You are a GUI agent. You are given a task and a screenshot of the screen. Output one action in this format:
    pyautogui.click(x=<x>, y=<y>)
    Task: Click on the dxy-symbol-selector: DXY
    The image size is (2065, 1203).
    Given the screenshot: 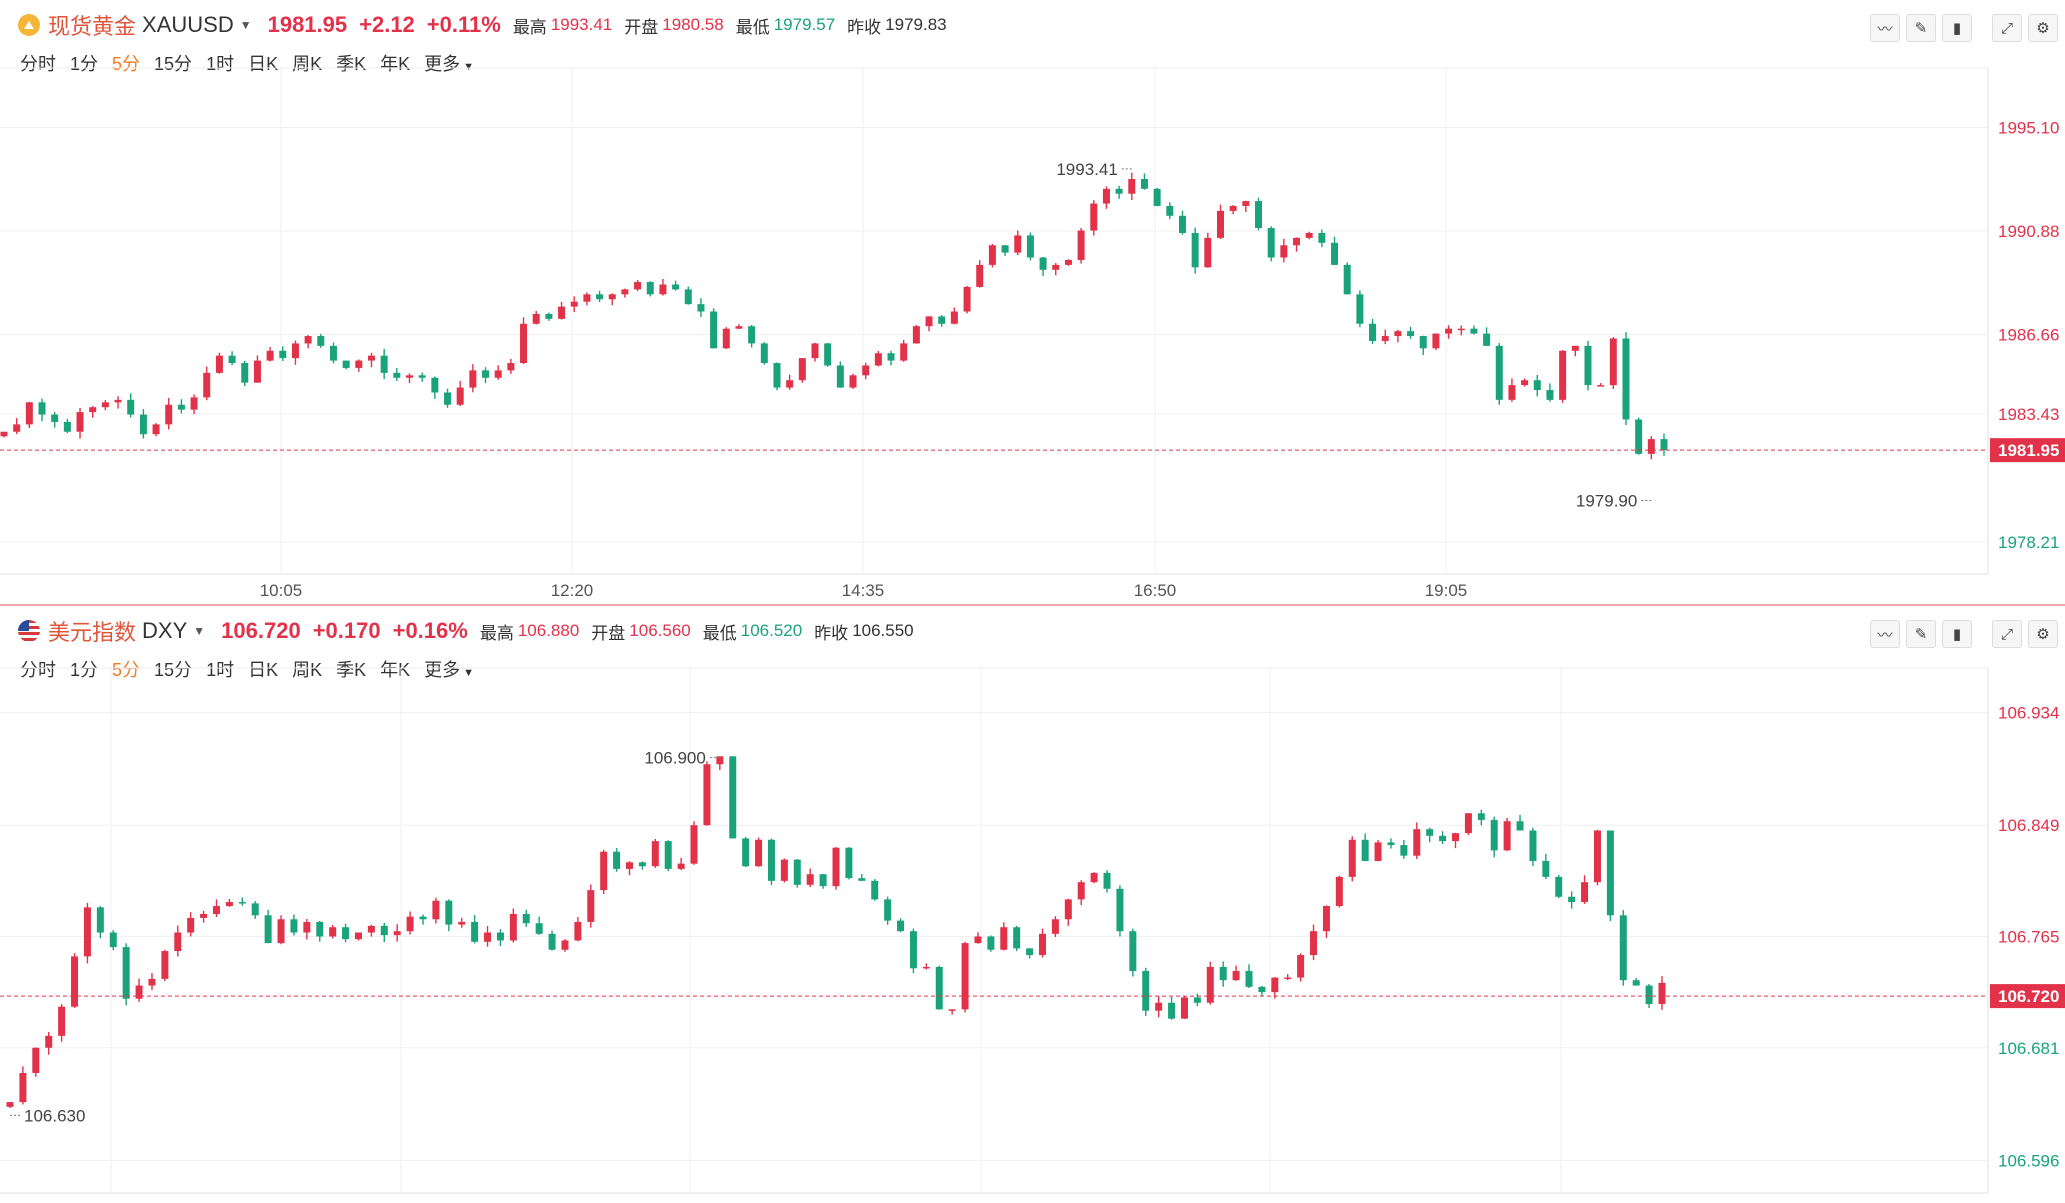 What is the action you would take?
    pyautogui.click(x=165, y=630)
    